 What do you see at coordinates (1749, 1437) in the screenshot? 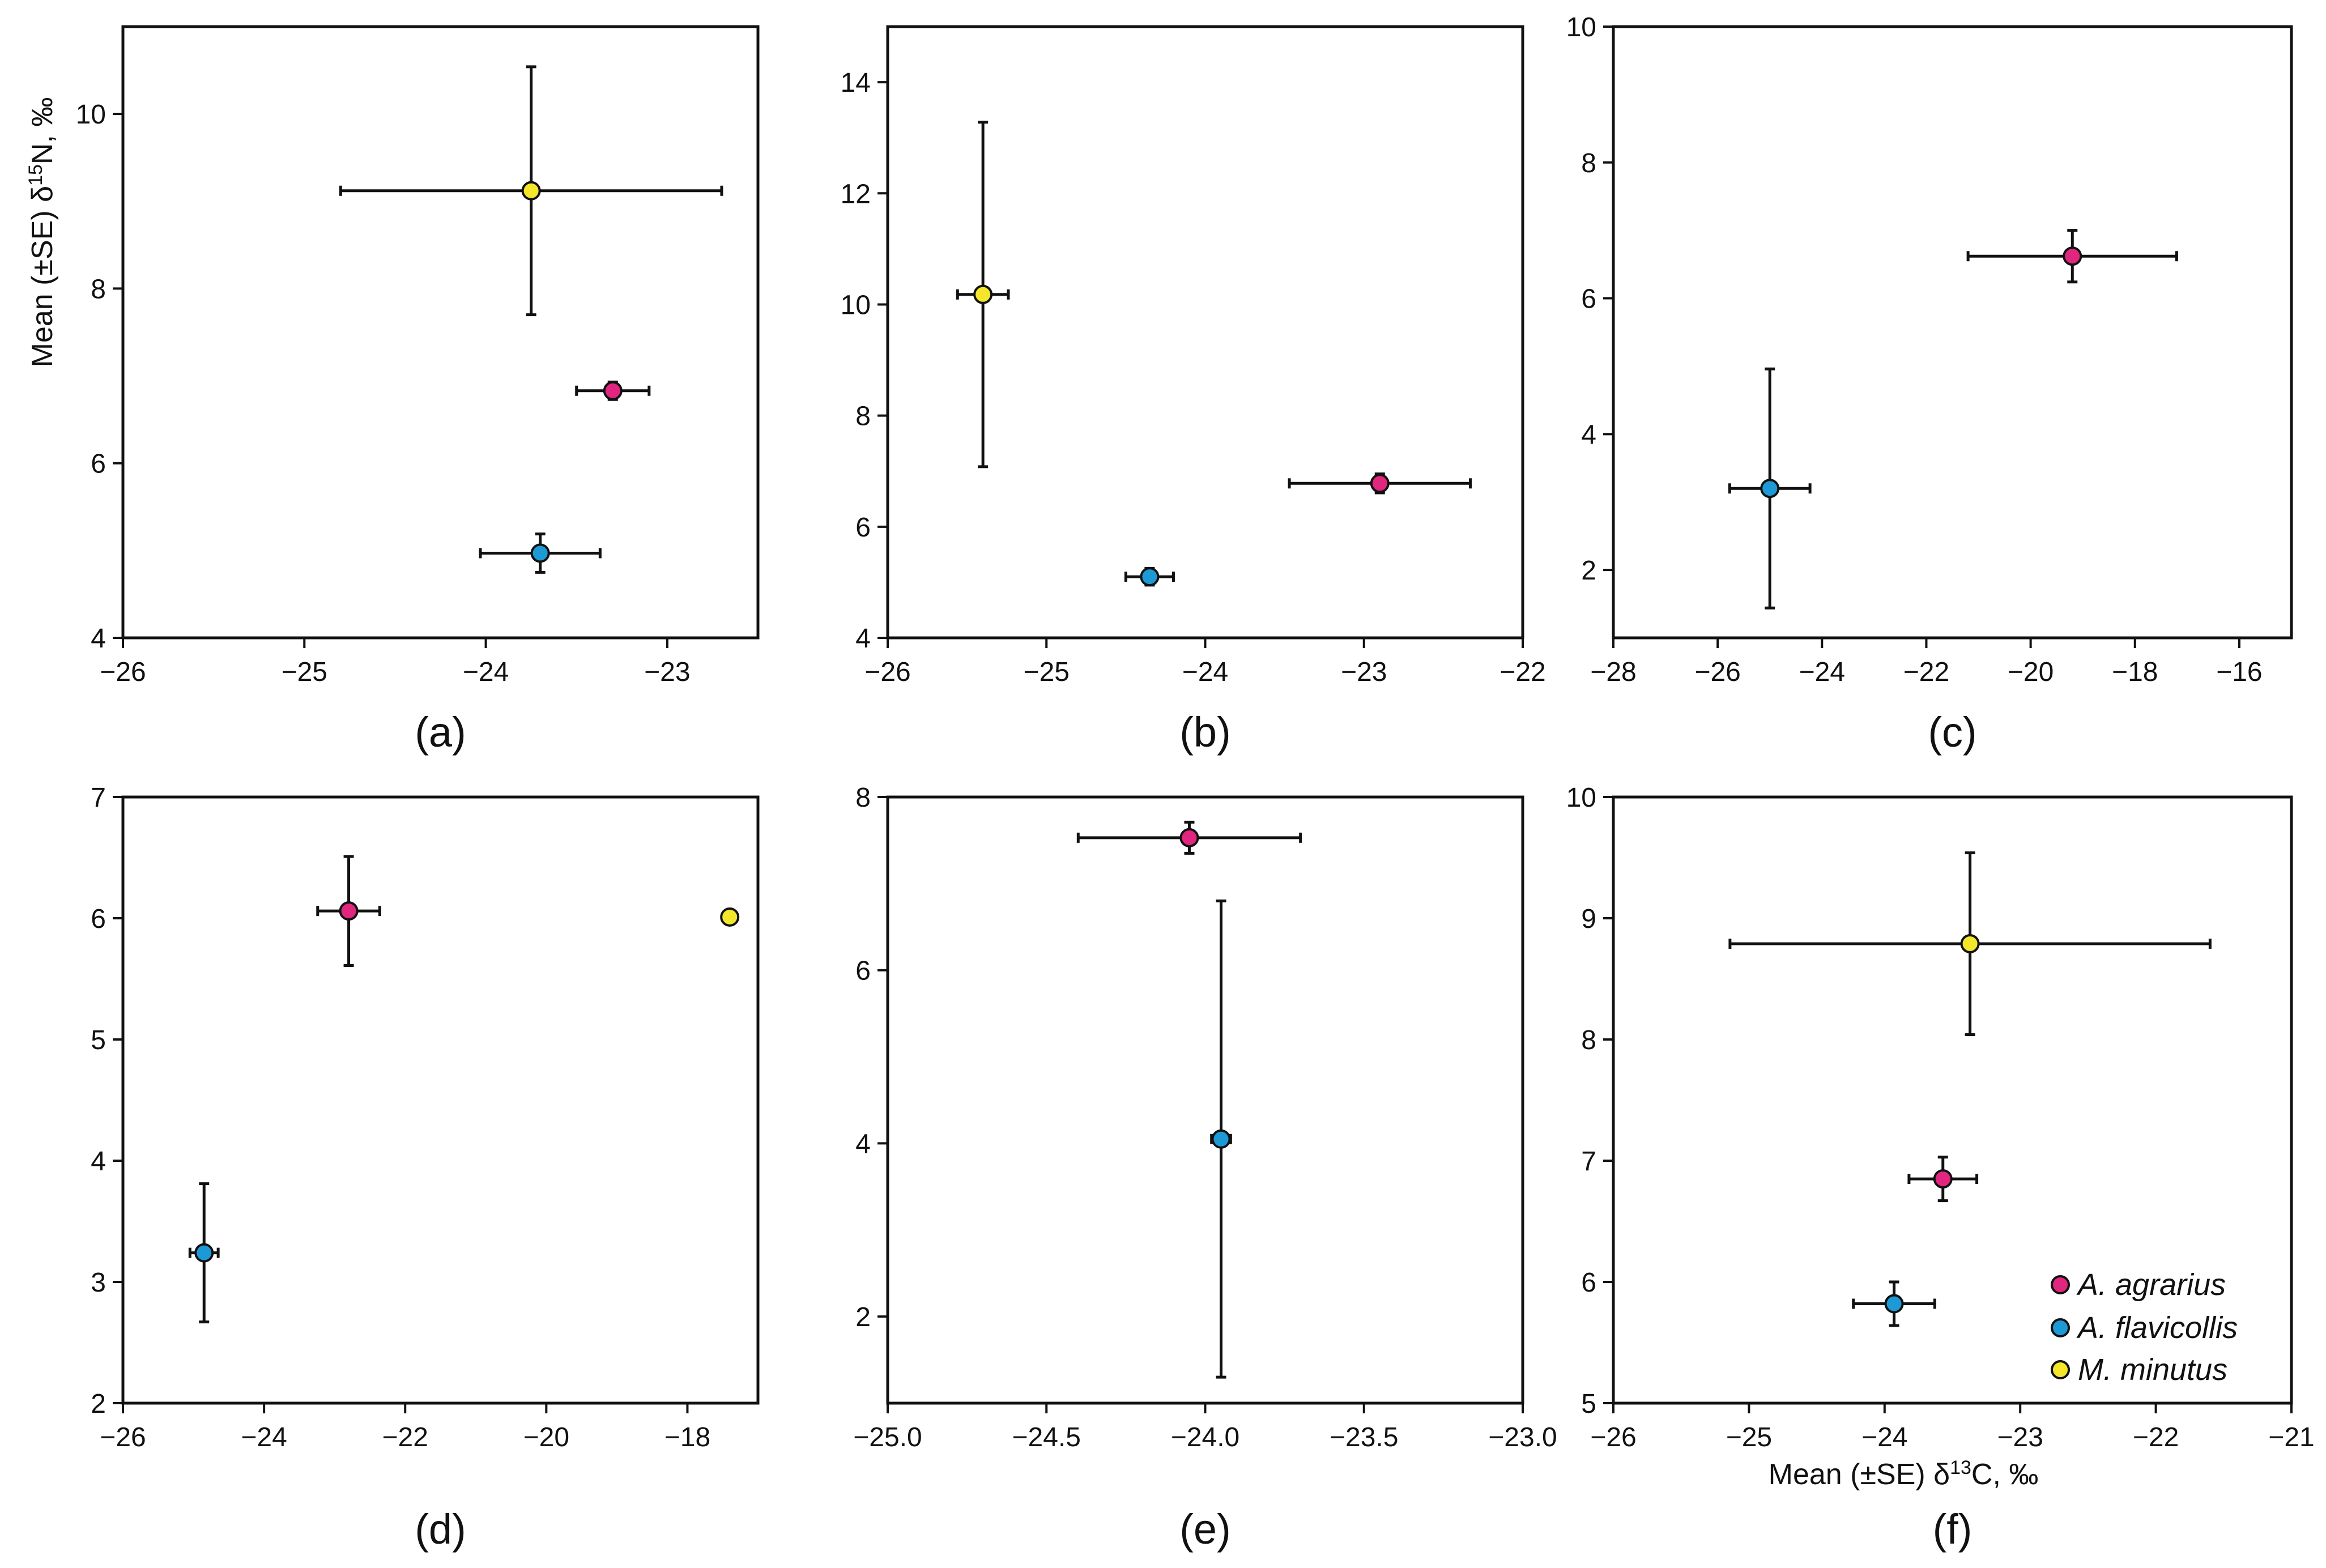
I see `panel-f-x-tick-label: −25` at bounding box center [1749, 1437].